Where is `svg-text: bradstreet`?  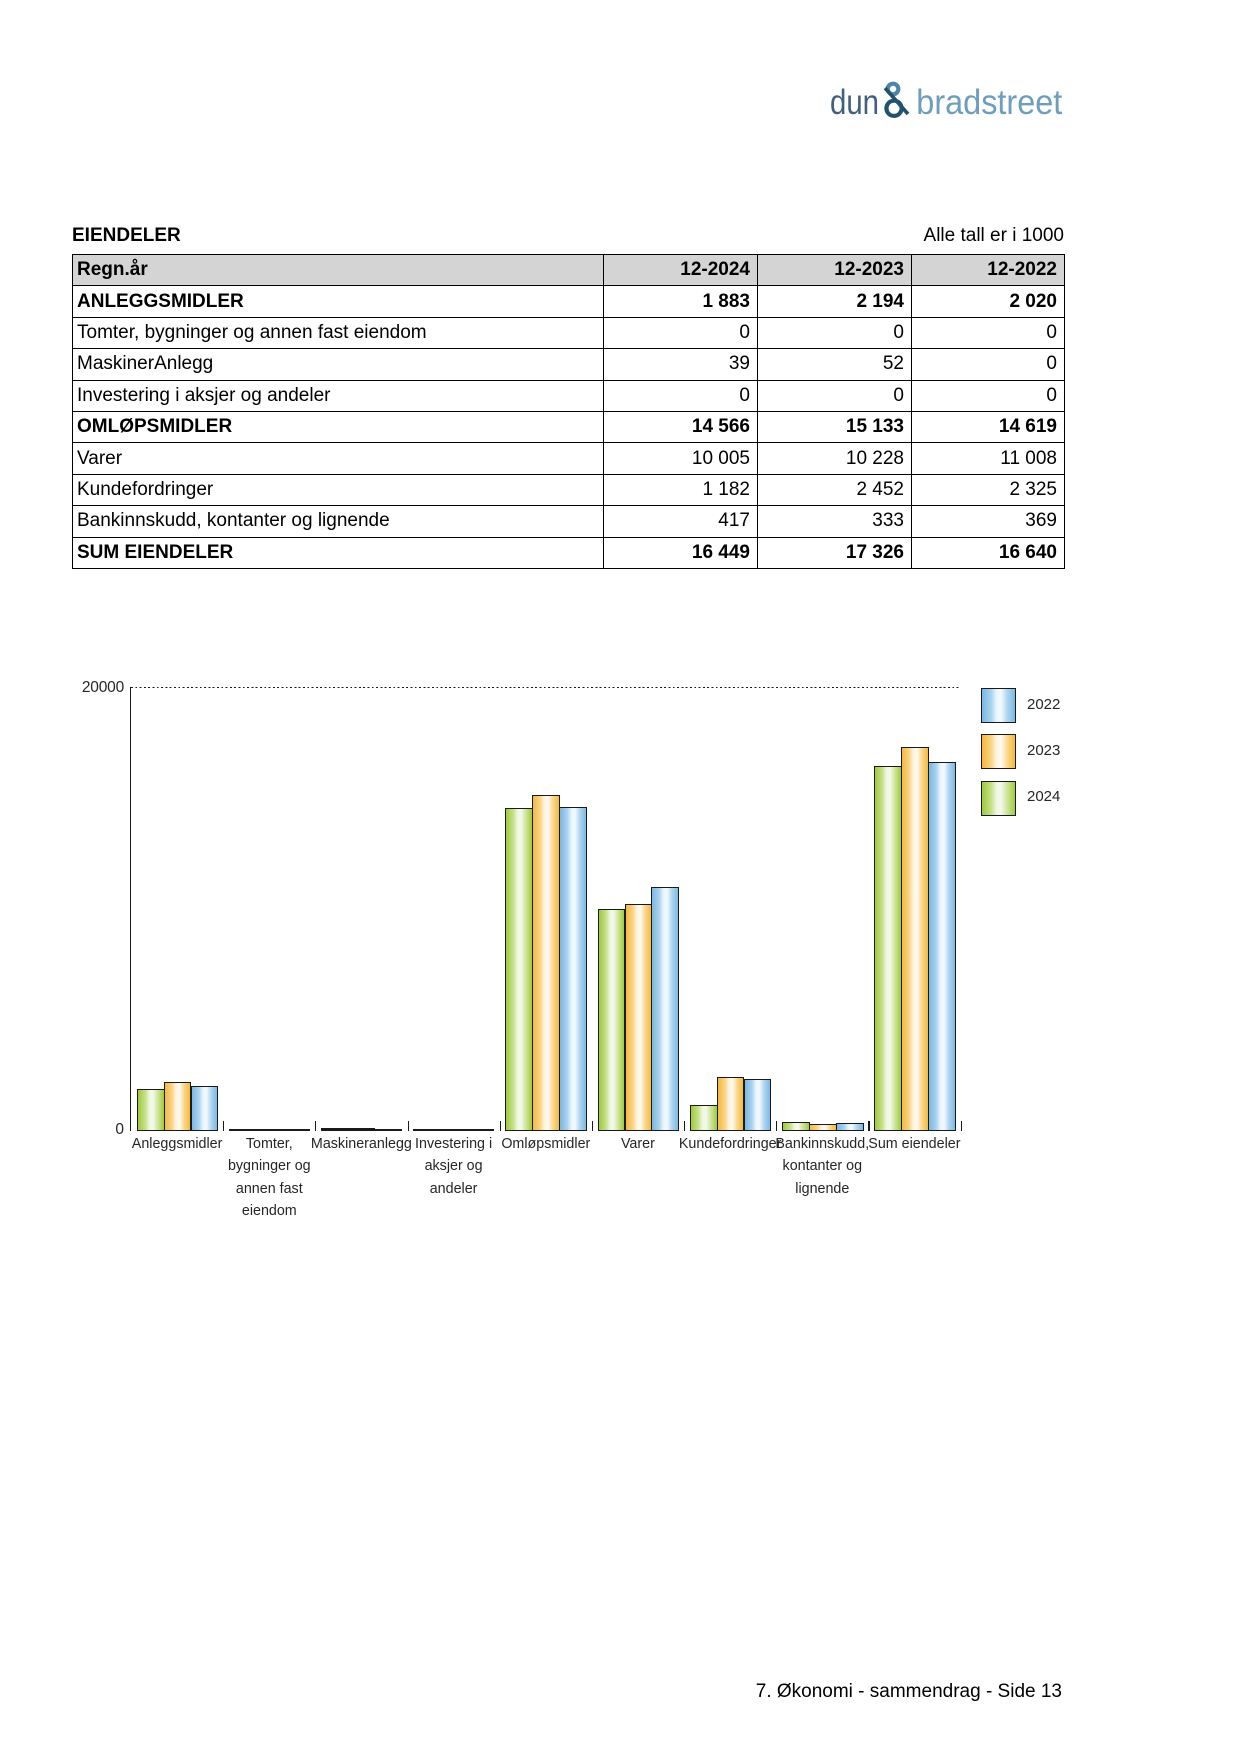 svg-text: bradstreet is located at coordinates (989, 102).